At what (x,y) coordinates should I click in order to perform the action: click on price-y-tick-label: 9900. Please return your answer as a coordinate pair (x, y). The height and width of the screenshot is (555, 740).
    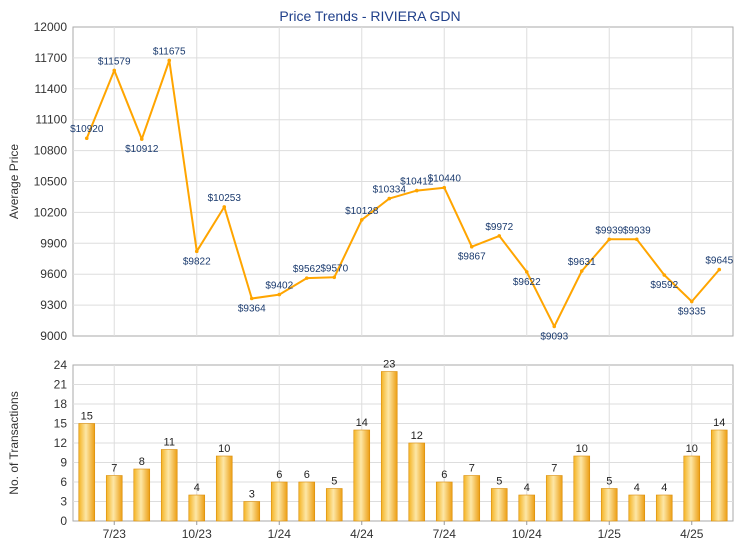
    Looking at the image, I should click on (53, 243).